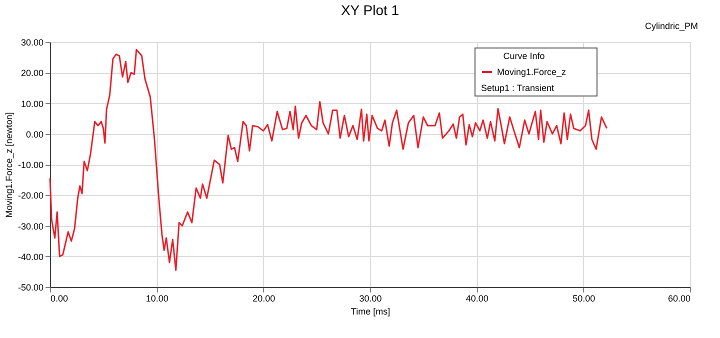 This screenshot has width=720, height=338. I want to click on y-tick-label: 30.00, so click(32, 43).